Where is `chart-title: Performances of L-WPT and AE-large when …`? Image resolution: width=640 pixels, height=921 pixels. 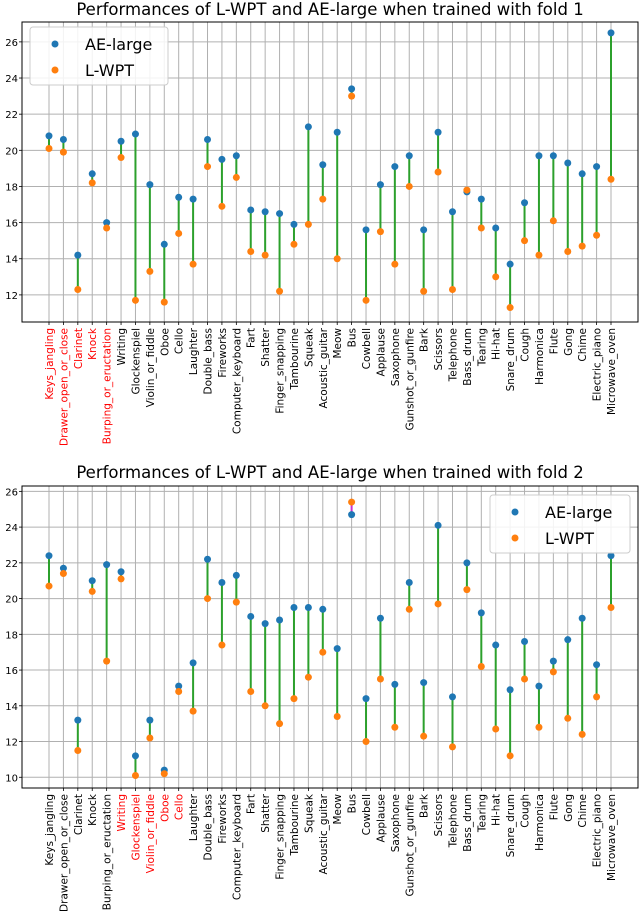
chart-title: Performances of L-WPT and AE-large when … is located at coordinates (329, 472).